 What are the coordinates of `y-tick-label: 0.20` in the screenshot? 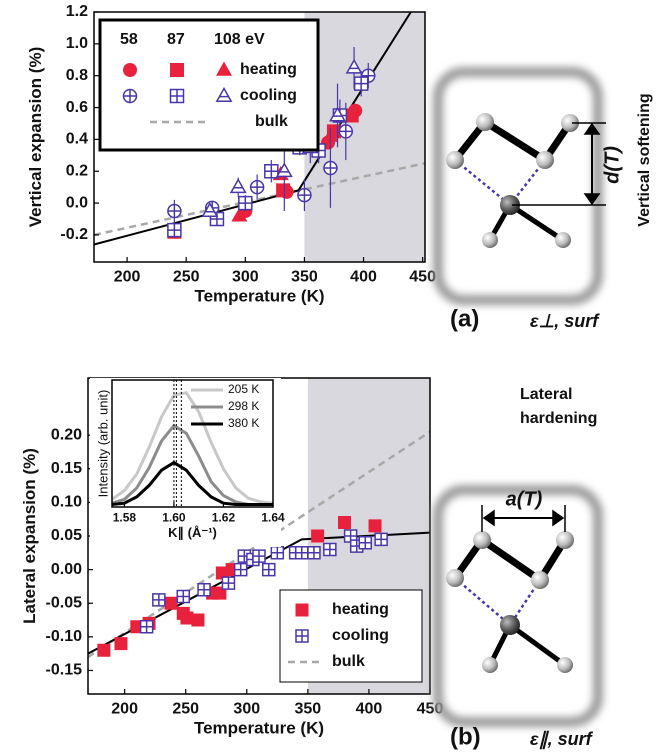 It's located at (66, 434).